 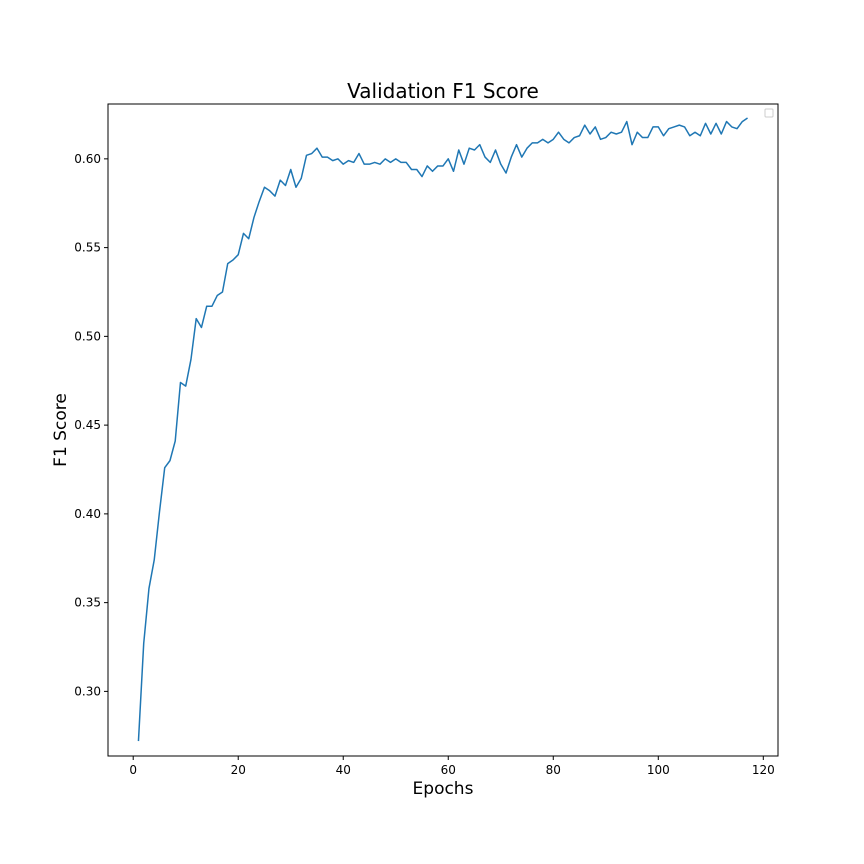 I want to click on y-tick-label: 0.50, so click(x=87, y=336).